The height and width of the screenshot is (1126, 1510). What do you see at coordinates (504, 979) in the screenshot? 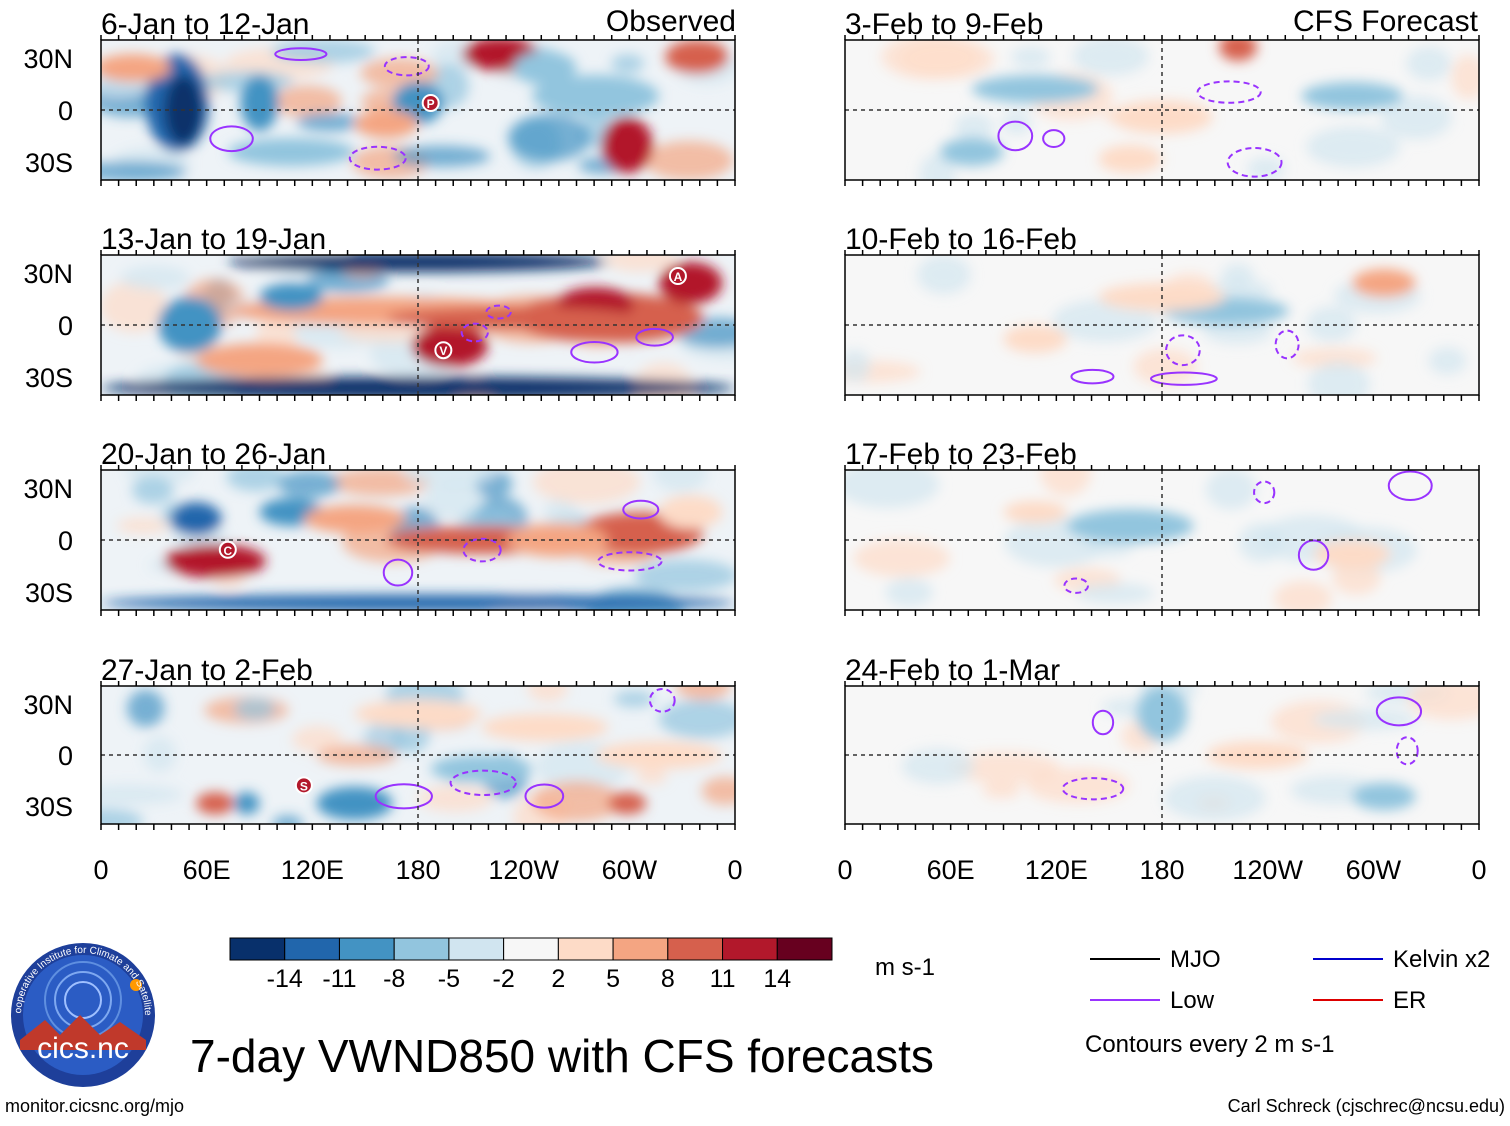
I see `colorbar-tick-label: -2` at bounding box center [504, 979].